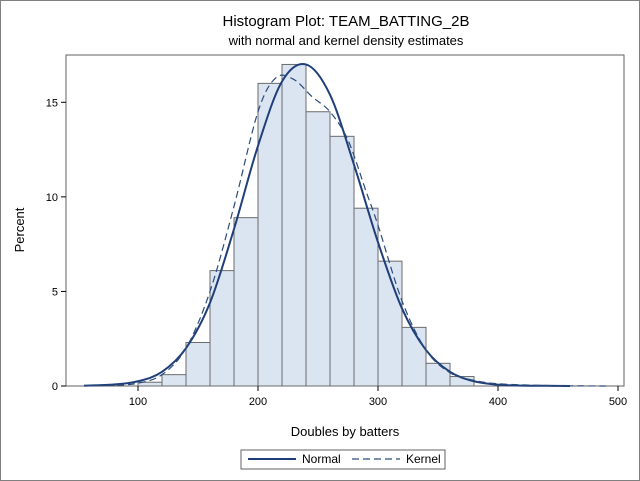 The image size is (640, 481). I want to click on x-tick-label: 400, so click(498, 402).